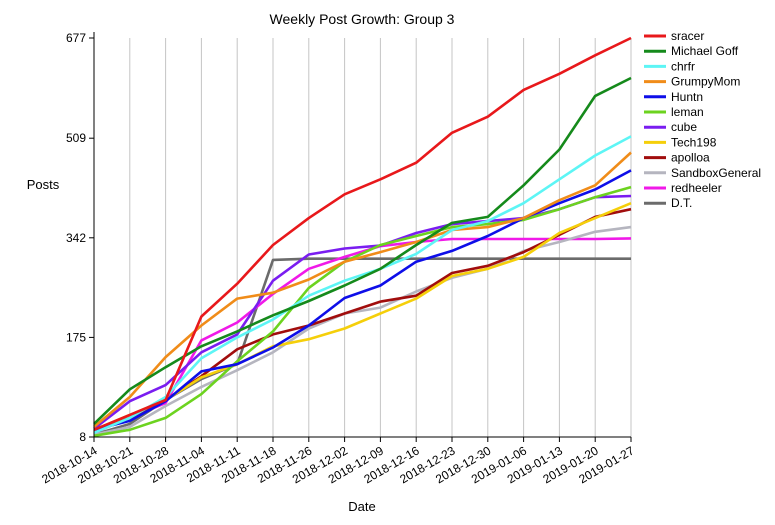 This screenshot has height=525, width=775. What do you see at coordinates (716, 173) in the screenshot?
I see `legend-label: SandboxGeneral` at bounding box center [716, 173].